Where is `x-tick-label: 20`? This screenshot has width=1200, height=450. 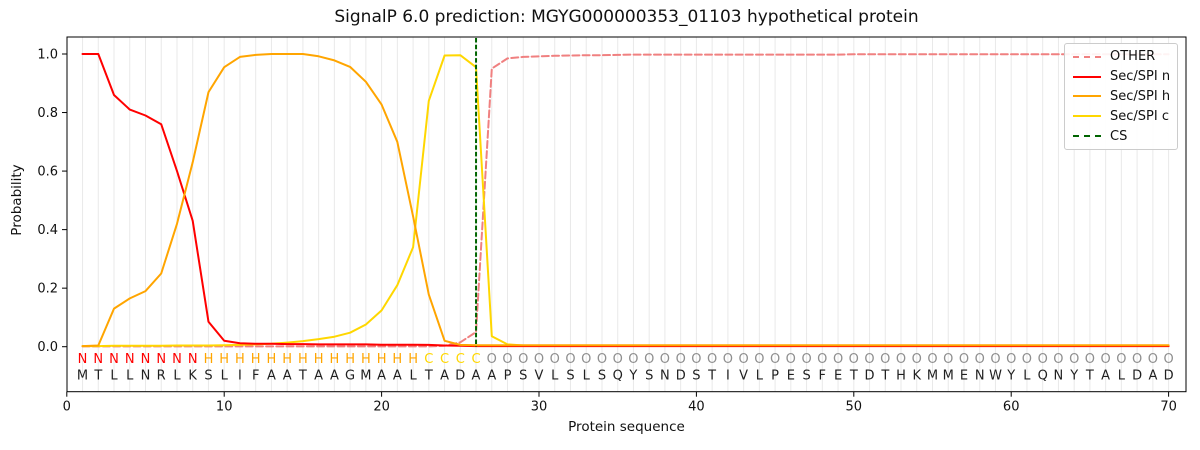
x-tick-label: 20 is located at coordinates (381, 407).